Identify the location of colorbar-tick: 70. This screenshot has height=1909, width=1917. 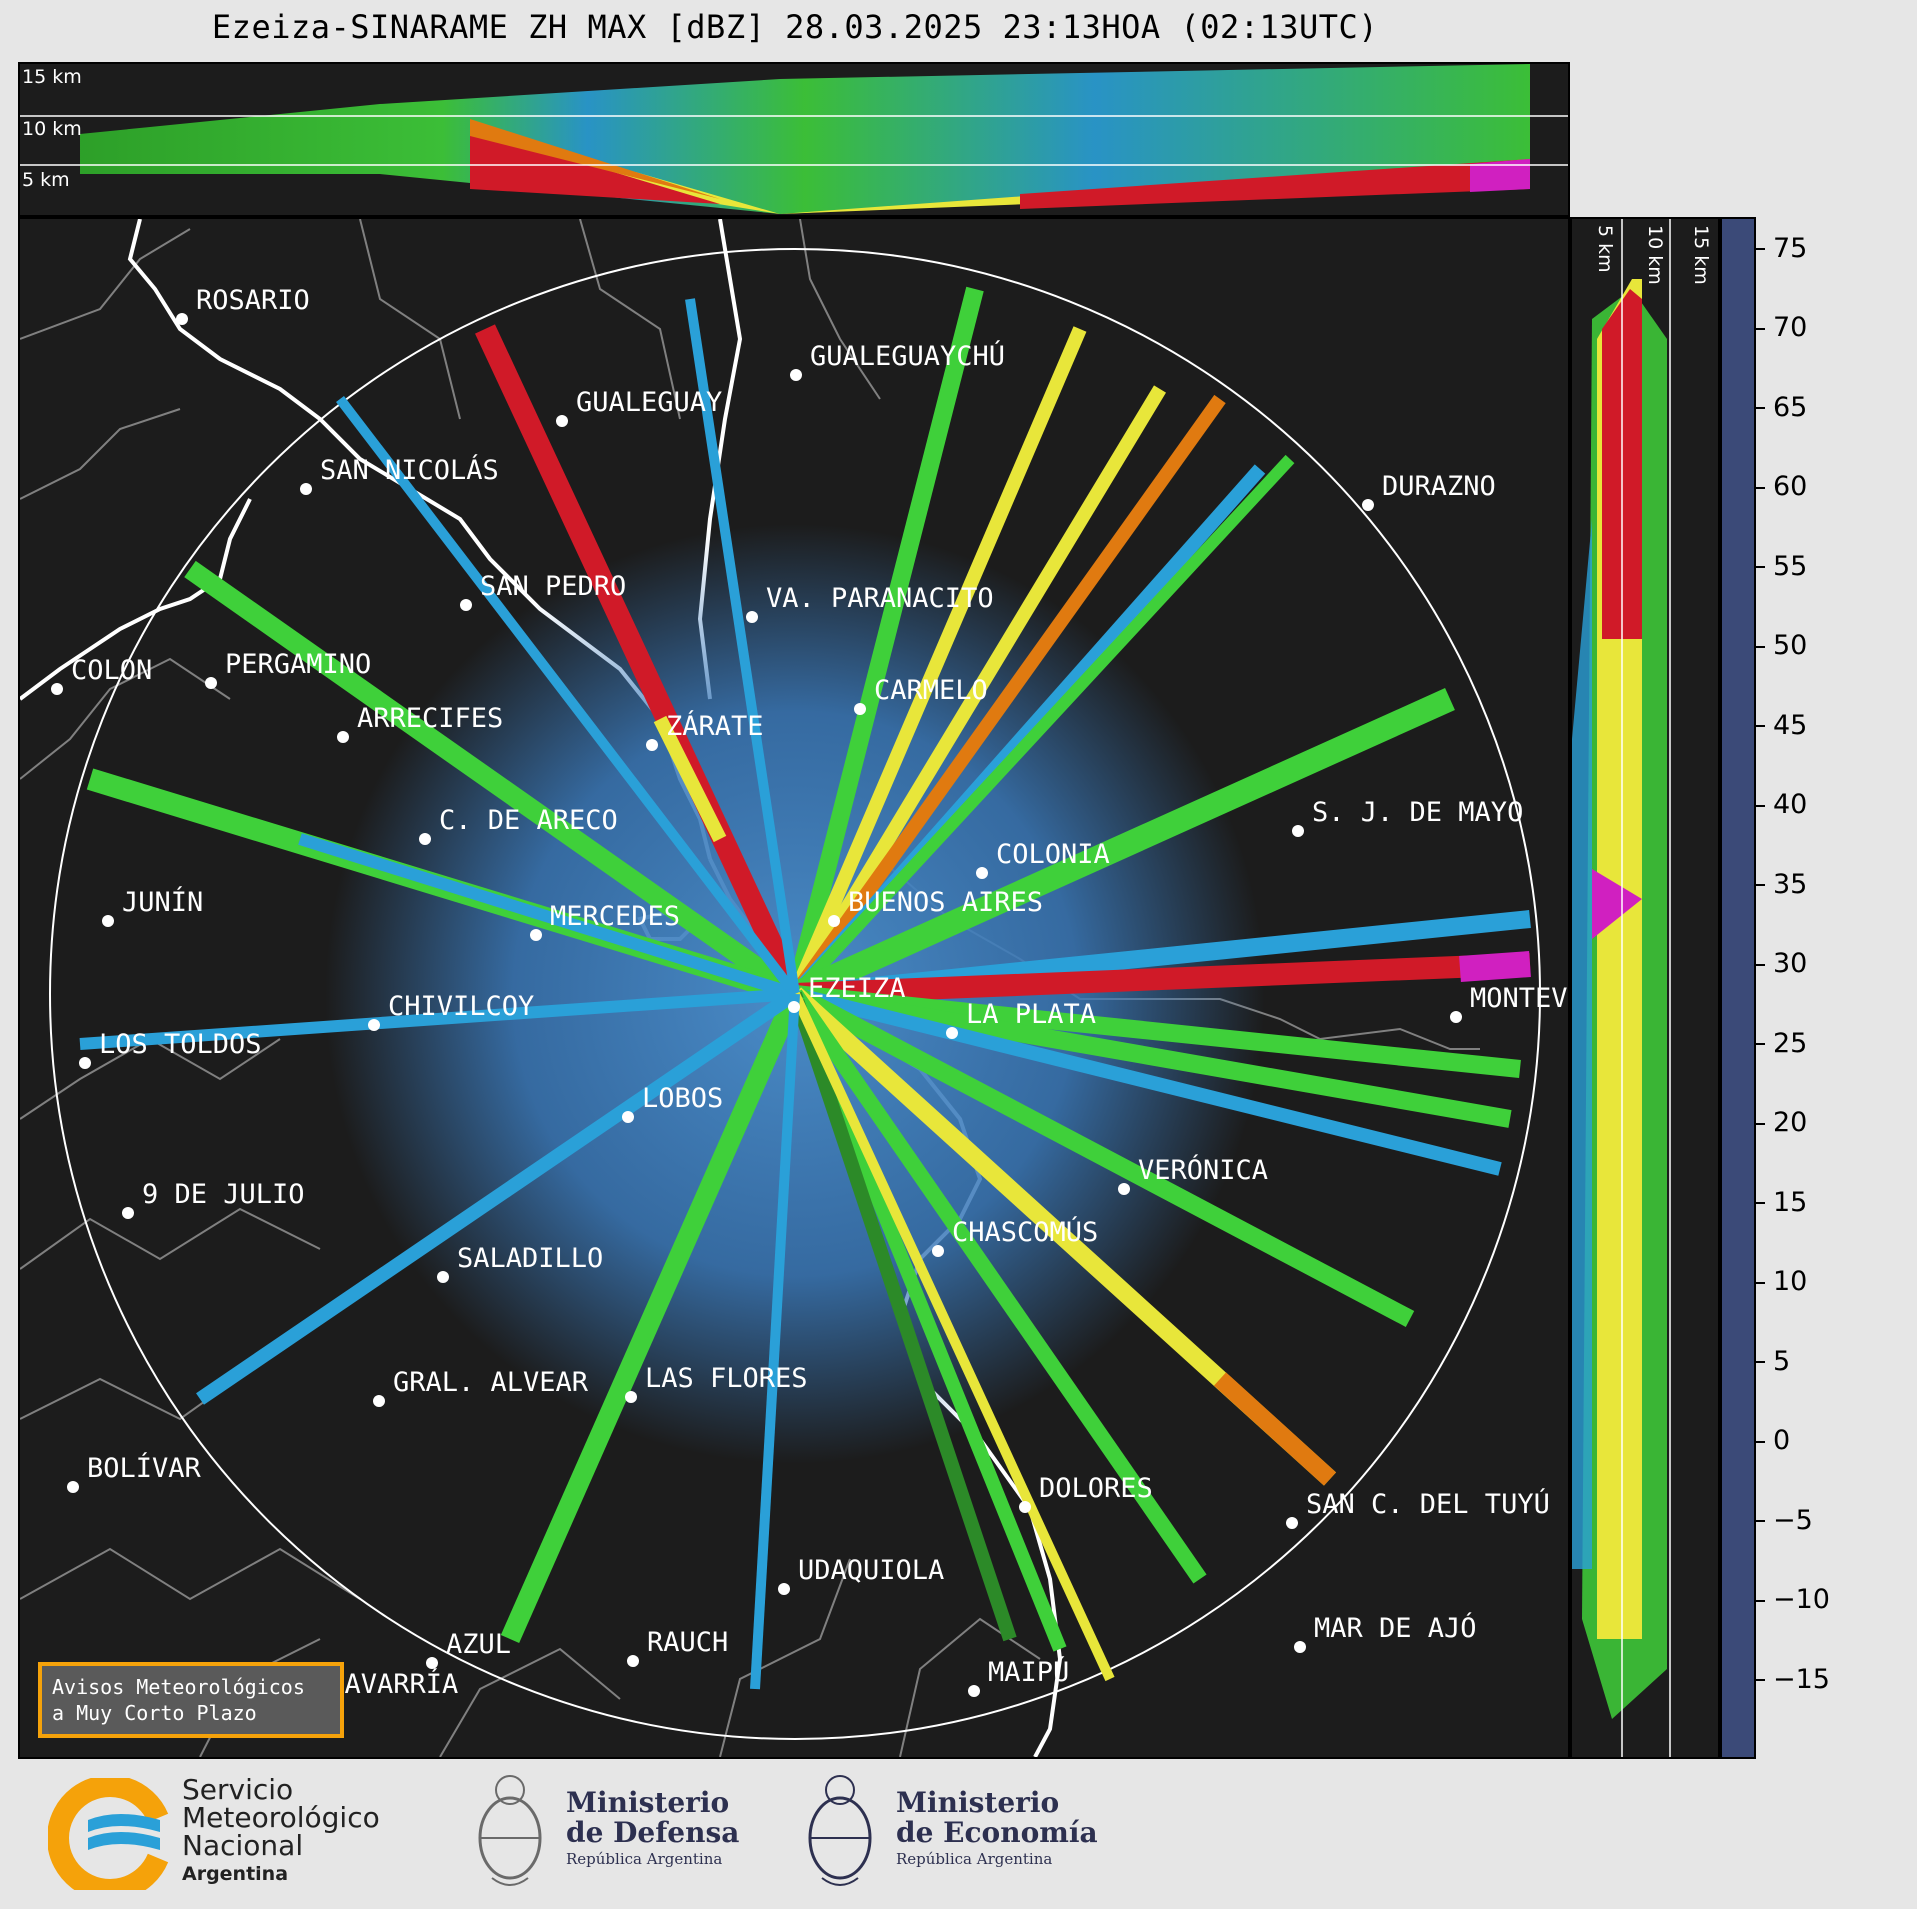
(1781, 327).